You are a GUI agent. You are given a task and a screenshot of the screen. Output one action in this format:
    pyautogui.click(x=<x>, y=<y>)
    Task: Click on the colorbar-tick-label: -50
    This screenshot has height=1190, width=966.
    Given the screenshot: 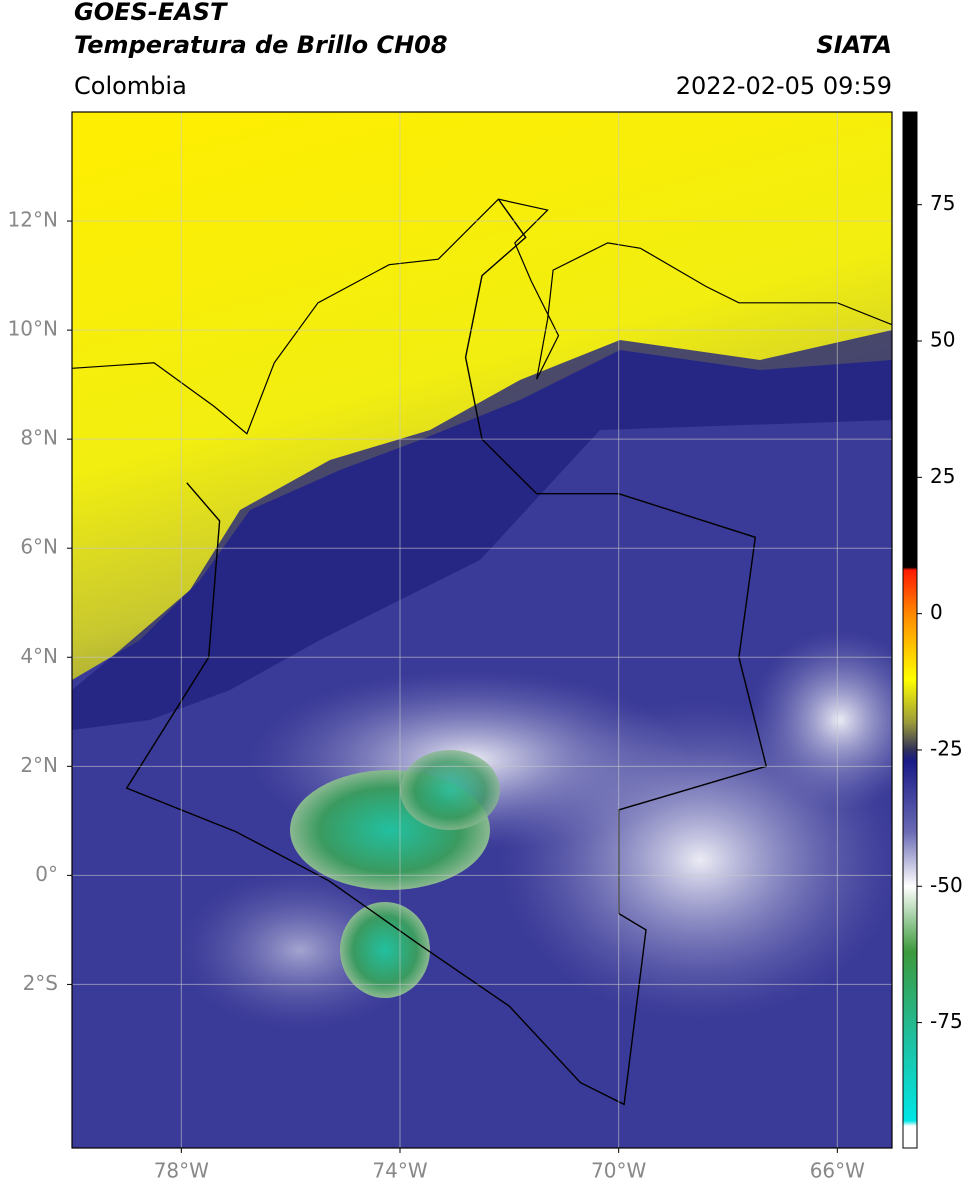 What is the action you would take?
    pyautogui.click(x=946, y=885)
    